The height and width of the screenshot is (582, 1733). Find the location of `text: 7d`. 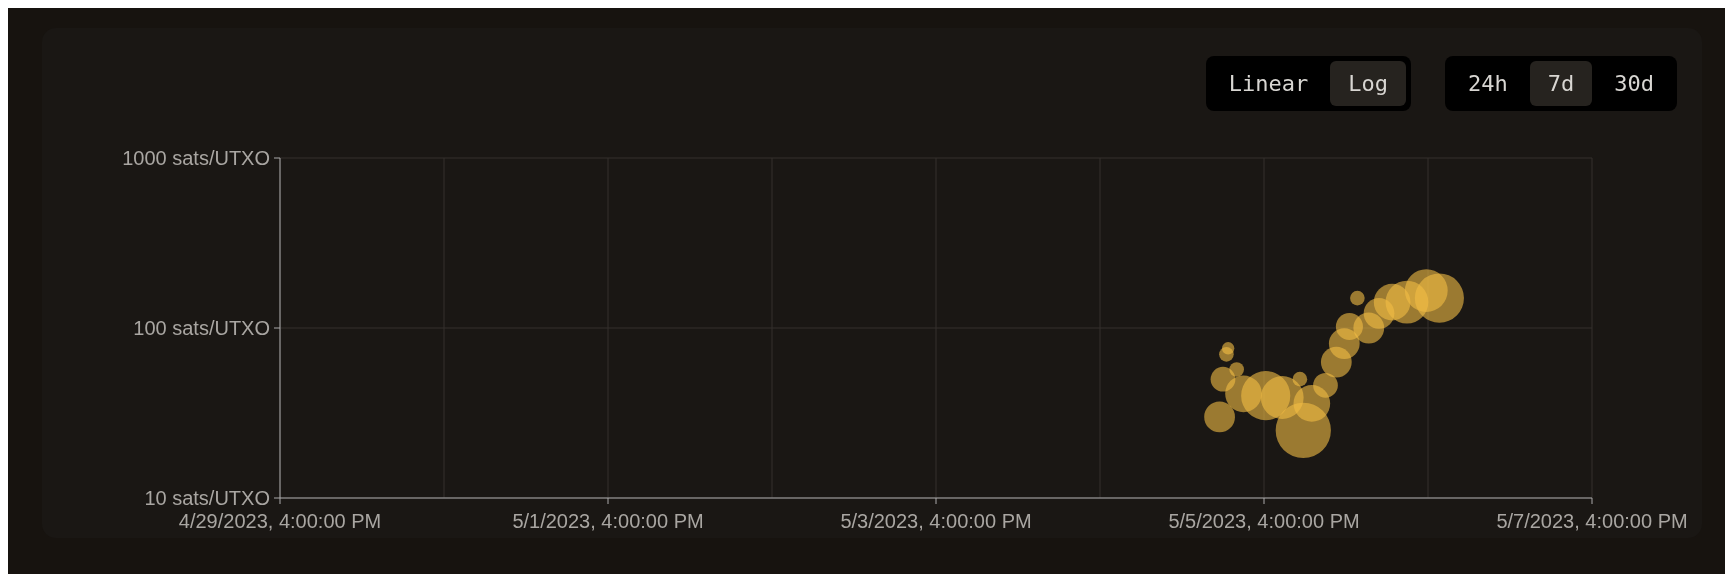

text: 7d is located at coordinates (1561, 83).